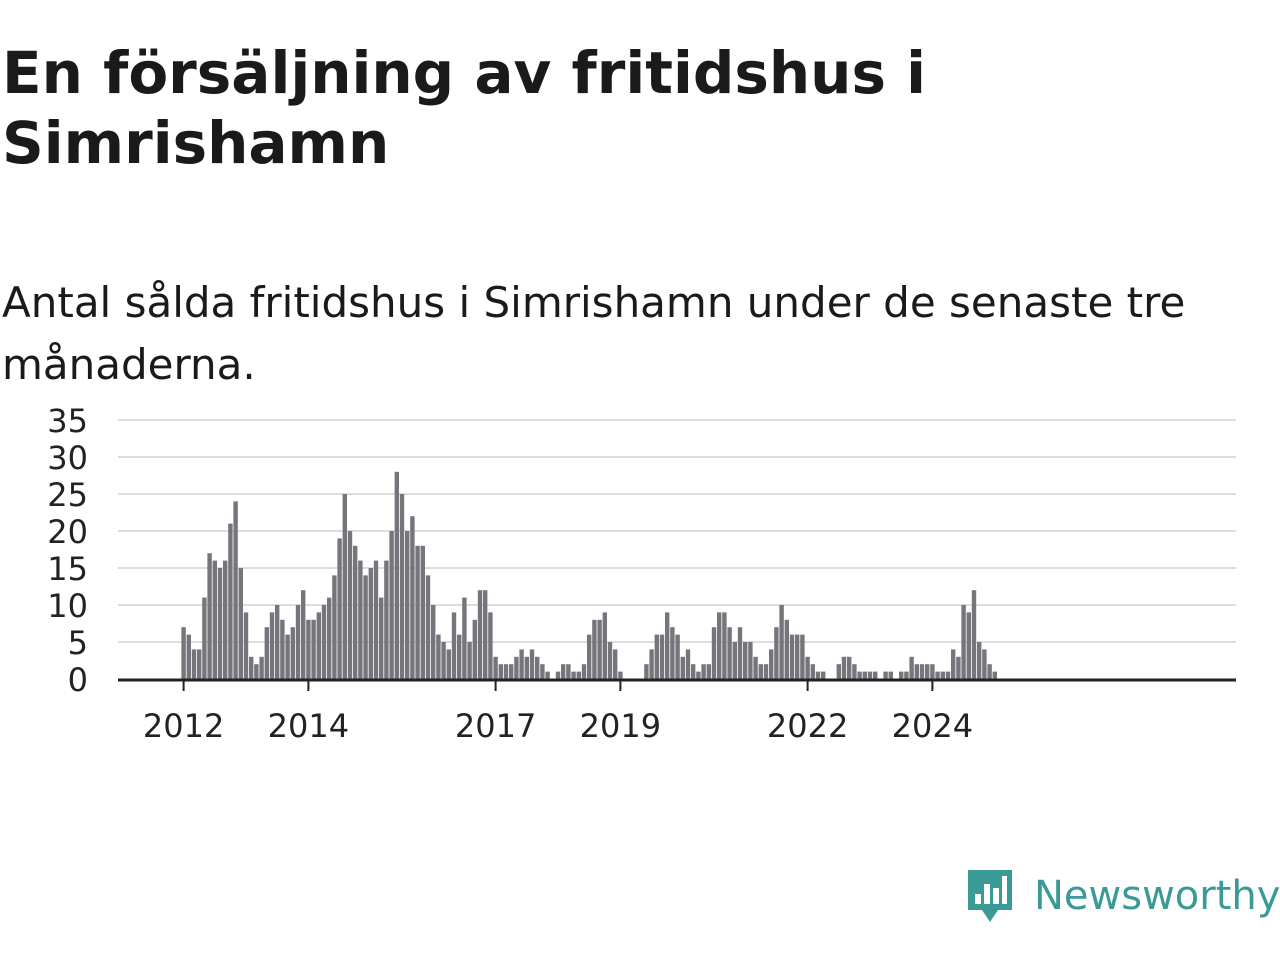 The height and width of the screenshot is (960, 1280). Describe the element at coordinates (67, 495) in the screenshot. I see `y-tick-label: 25` at that location.